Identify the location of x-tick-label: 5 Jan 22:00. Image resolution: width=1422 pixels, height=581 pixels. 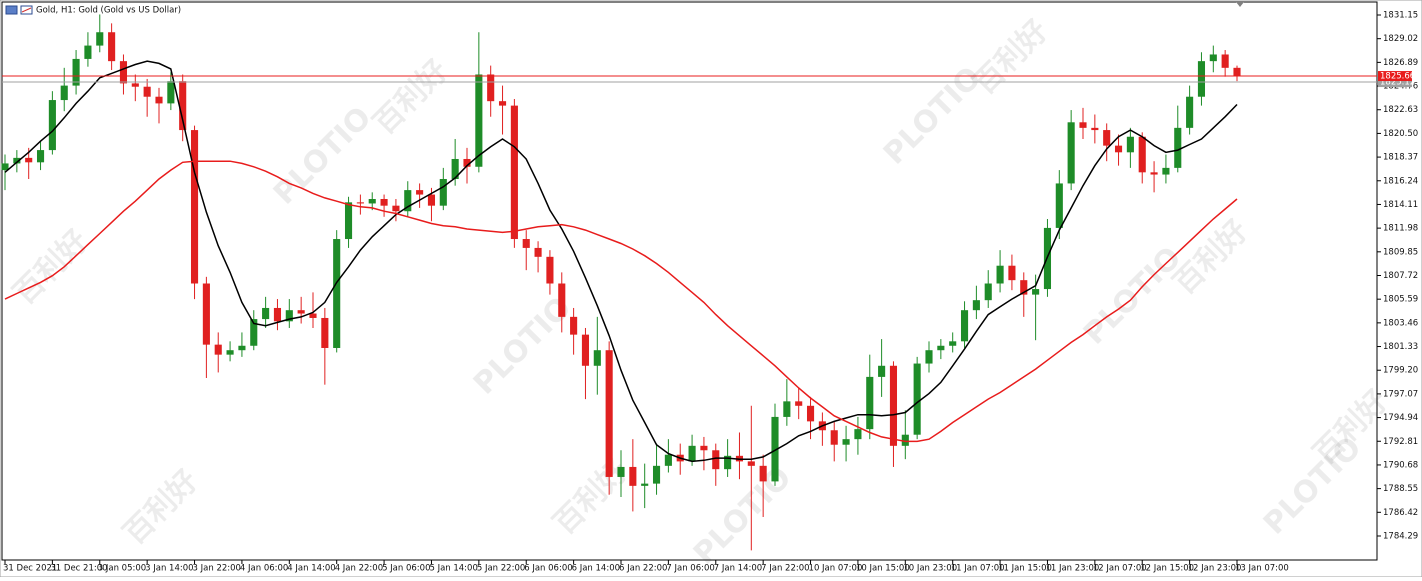
(501, 569).